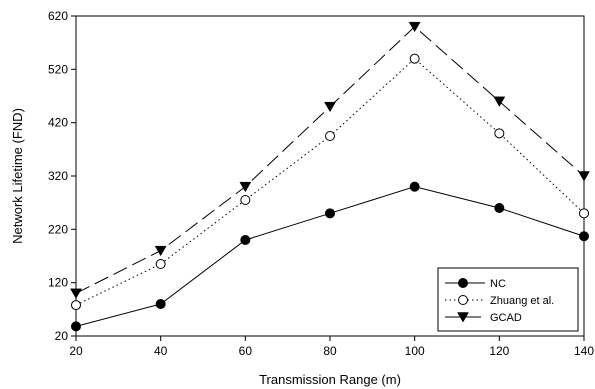 The height and width of the screenshot is (389, 595). Describe the element at coordinates (246, 351) in the screenshot. I see `x-tick-label: 60` at that location.